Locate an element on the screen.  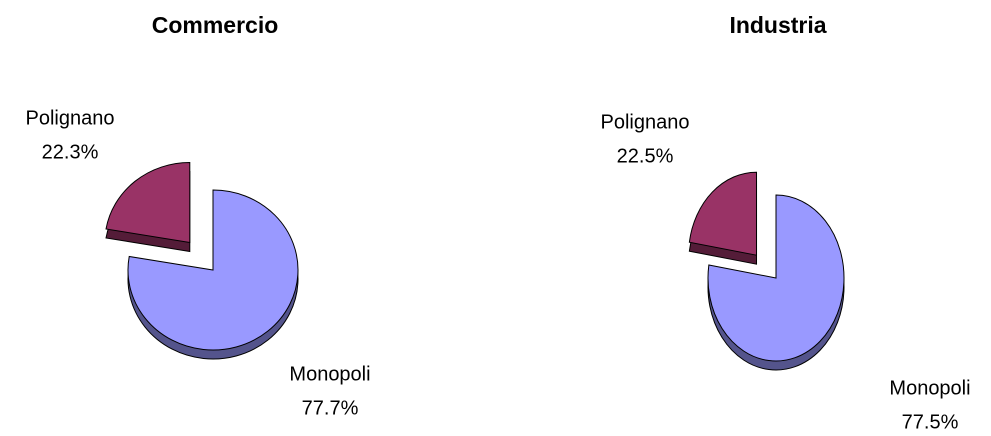
chart-title: Commercio is located at coordinates (215, 25).